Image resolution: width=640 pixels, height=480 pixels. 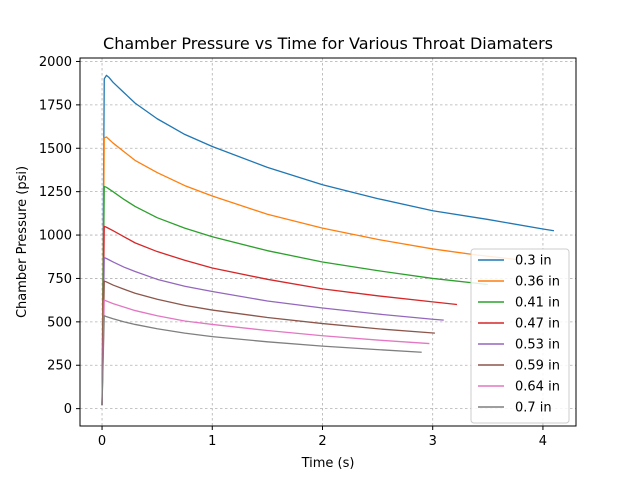 I want to click on legend-label: 0.53 in, so click(x=537, y=345).